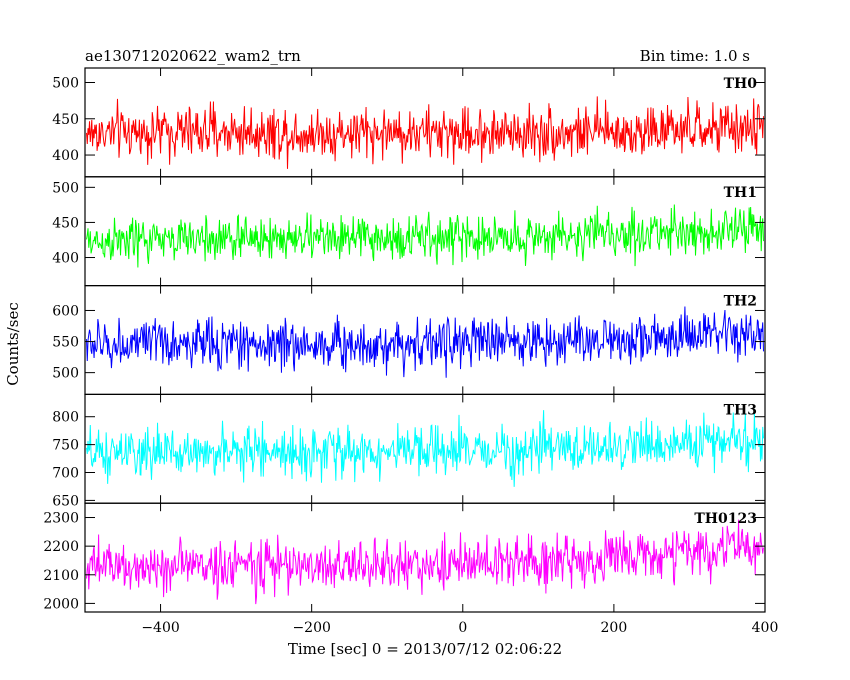 The image size is (850, 680). Describe the element at coordinates (425, 236) in the screenshot. I see `series-th1-line` at that location.